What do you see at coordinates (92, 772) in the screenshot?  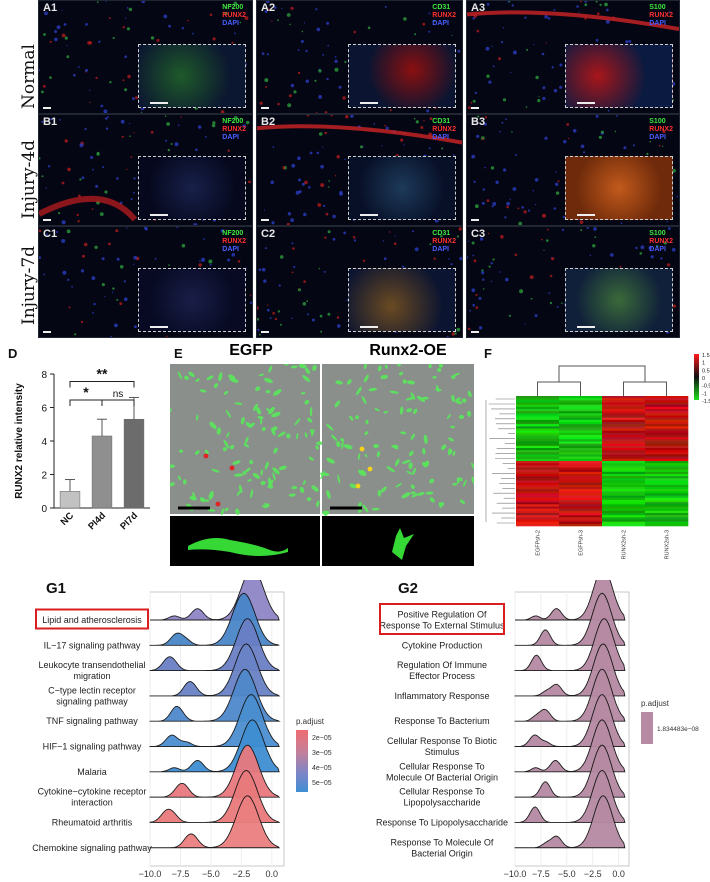 I see `ridge-label: Malaria` at bounding box center [92, 772].